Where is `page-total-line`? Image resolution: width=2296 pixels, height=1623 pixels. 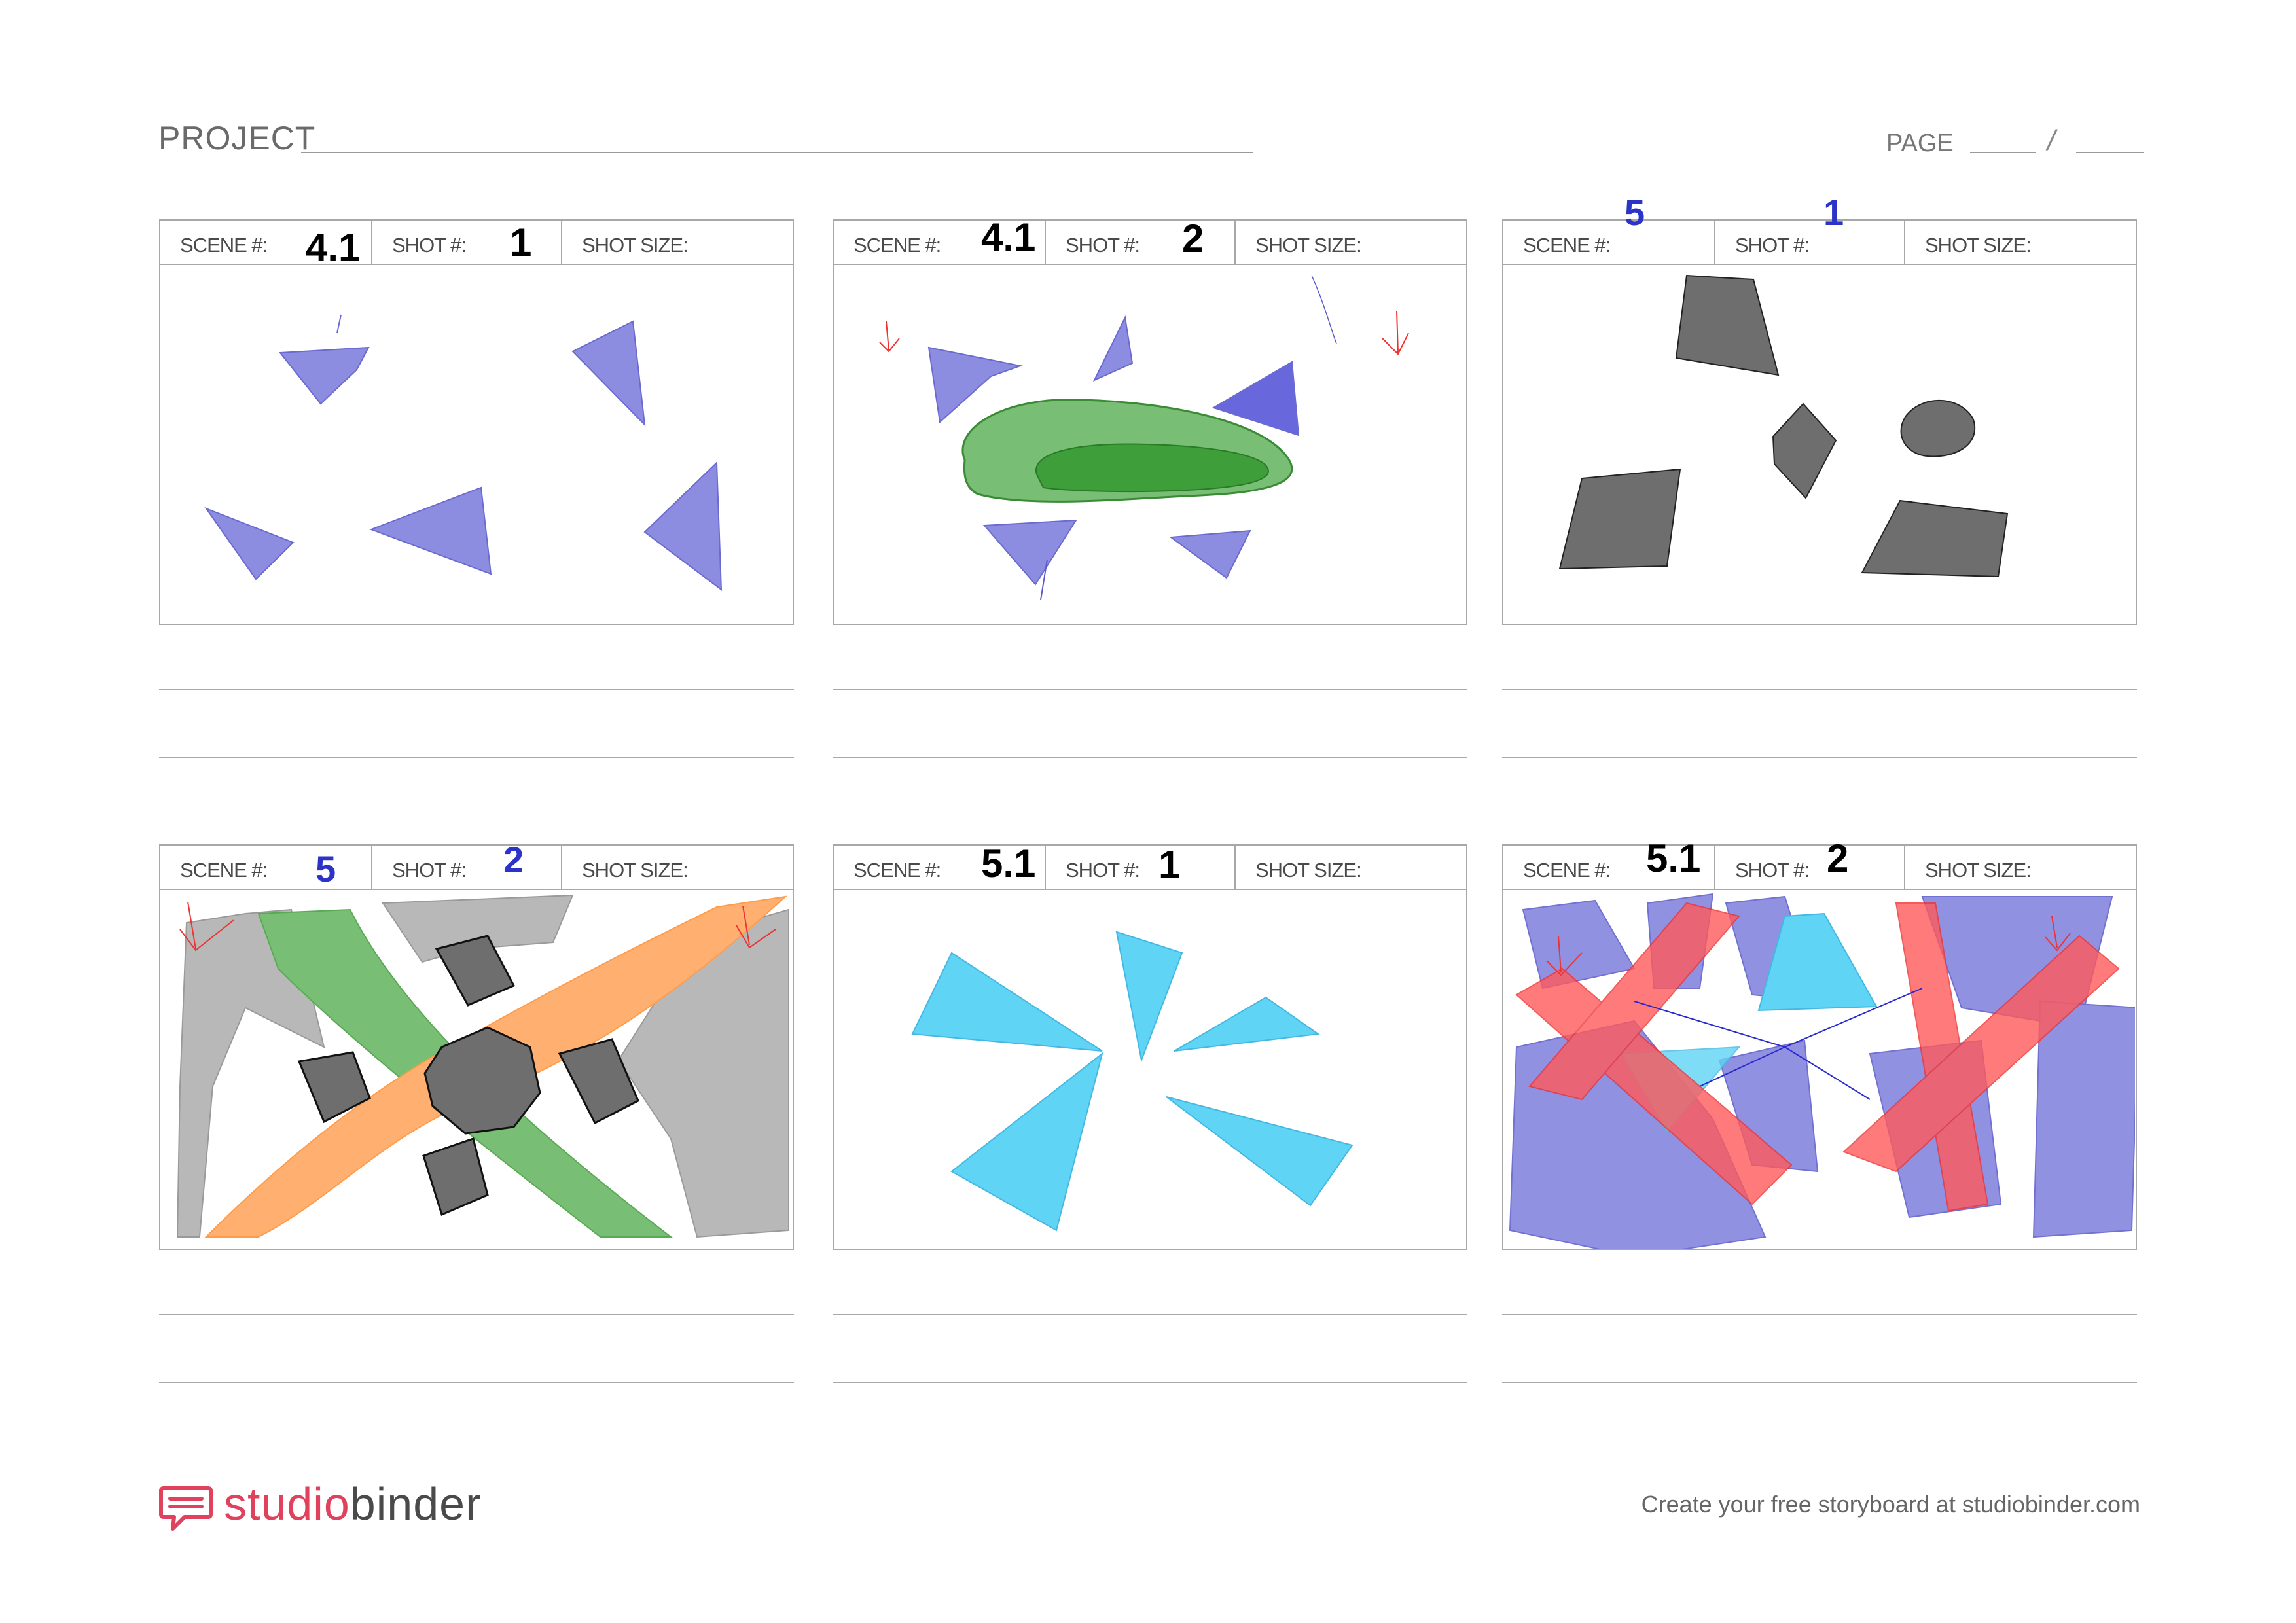 page-total-line is located at coordinates (2110, 152).